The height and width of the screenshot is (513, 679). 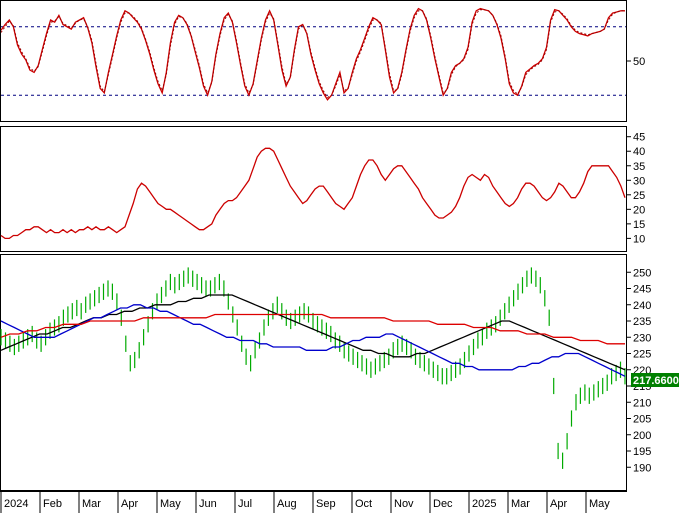 I want to click on indicator-y-tick-label: 20, so click(x=639, y=210).